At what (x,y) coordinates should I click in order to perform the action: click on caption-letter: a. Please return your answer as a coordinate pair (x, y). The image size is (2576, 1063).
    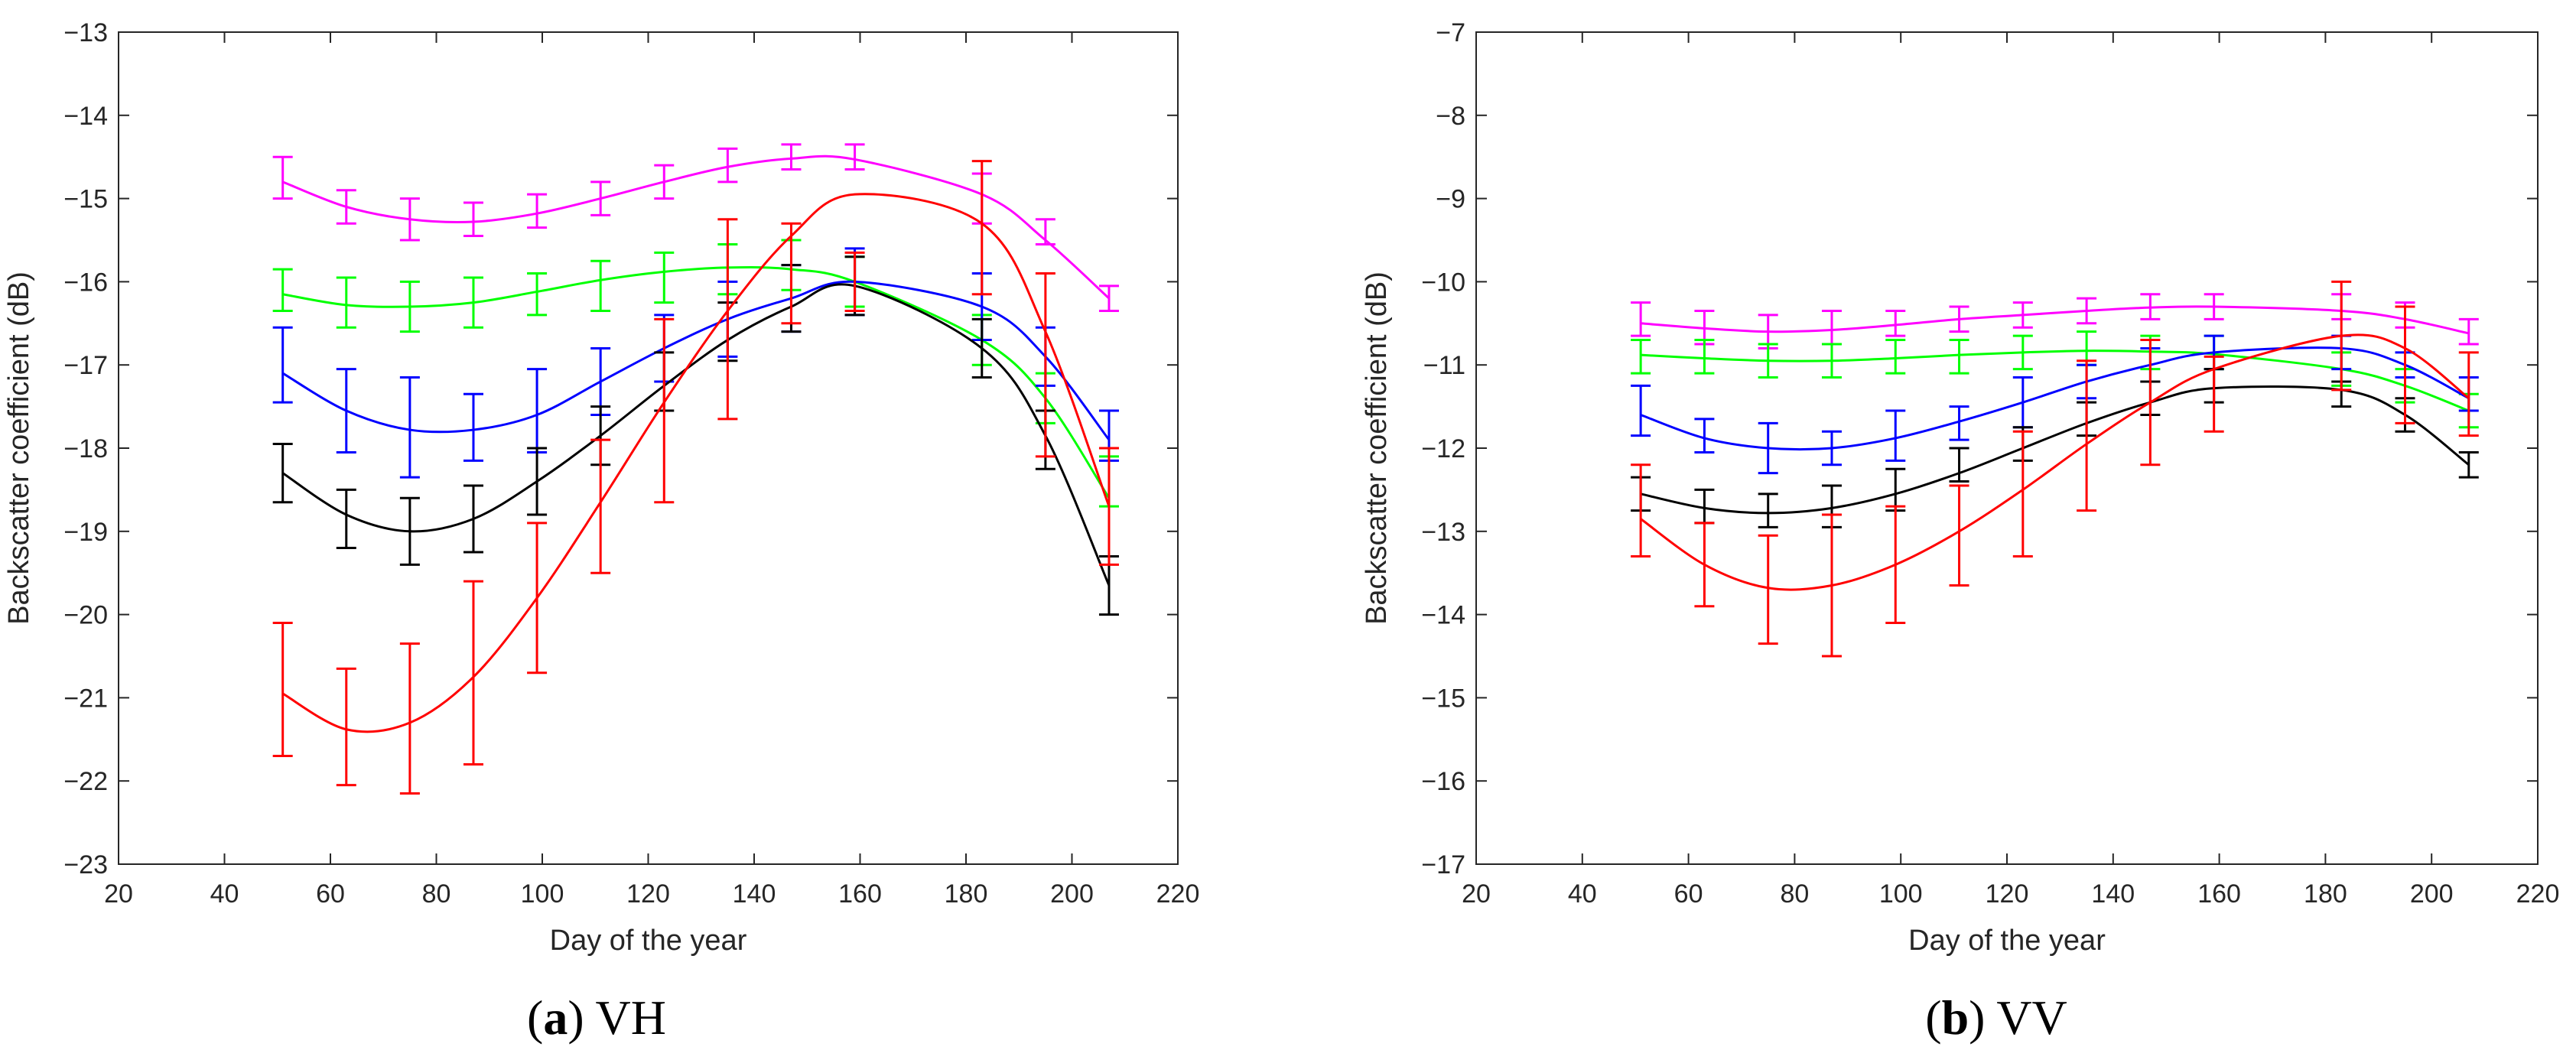
    Looking at the image, I should click on (555, 1018).